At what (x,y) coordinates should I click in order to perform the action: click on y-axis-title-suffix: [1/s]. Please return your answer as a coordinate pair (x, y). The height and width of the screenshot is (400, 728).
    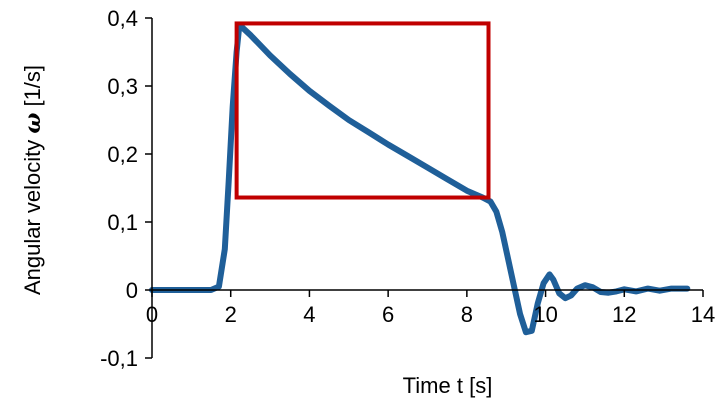
    Looking at the image, I should click on (32, 89).